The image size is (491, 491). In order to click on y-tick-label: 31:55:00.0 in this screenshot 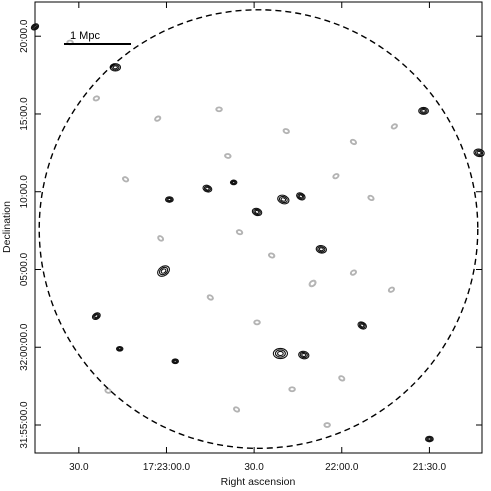, I will do `click(24, 425)`.